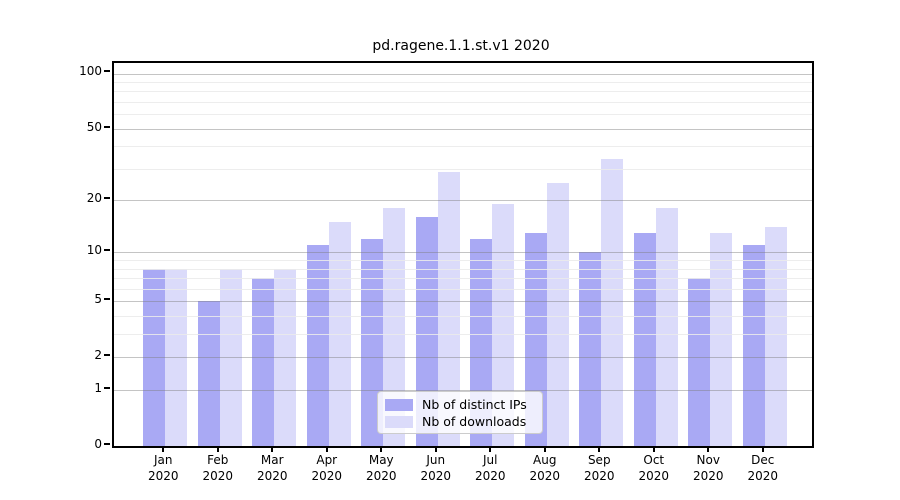 The image size is (900, 500). Describe the element at coordinates (426, 331) in the screenshot. I see `bar-ips-jun` at that location.